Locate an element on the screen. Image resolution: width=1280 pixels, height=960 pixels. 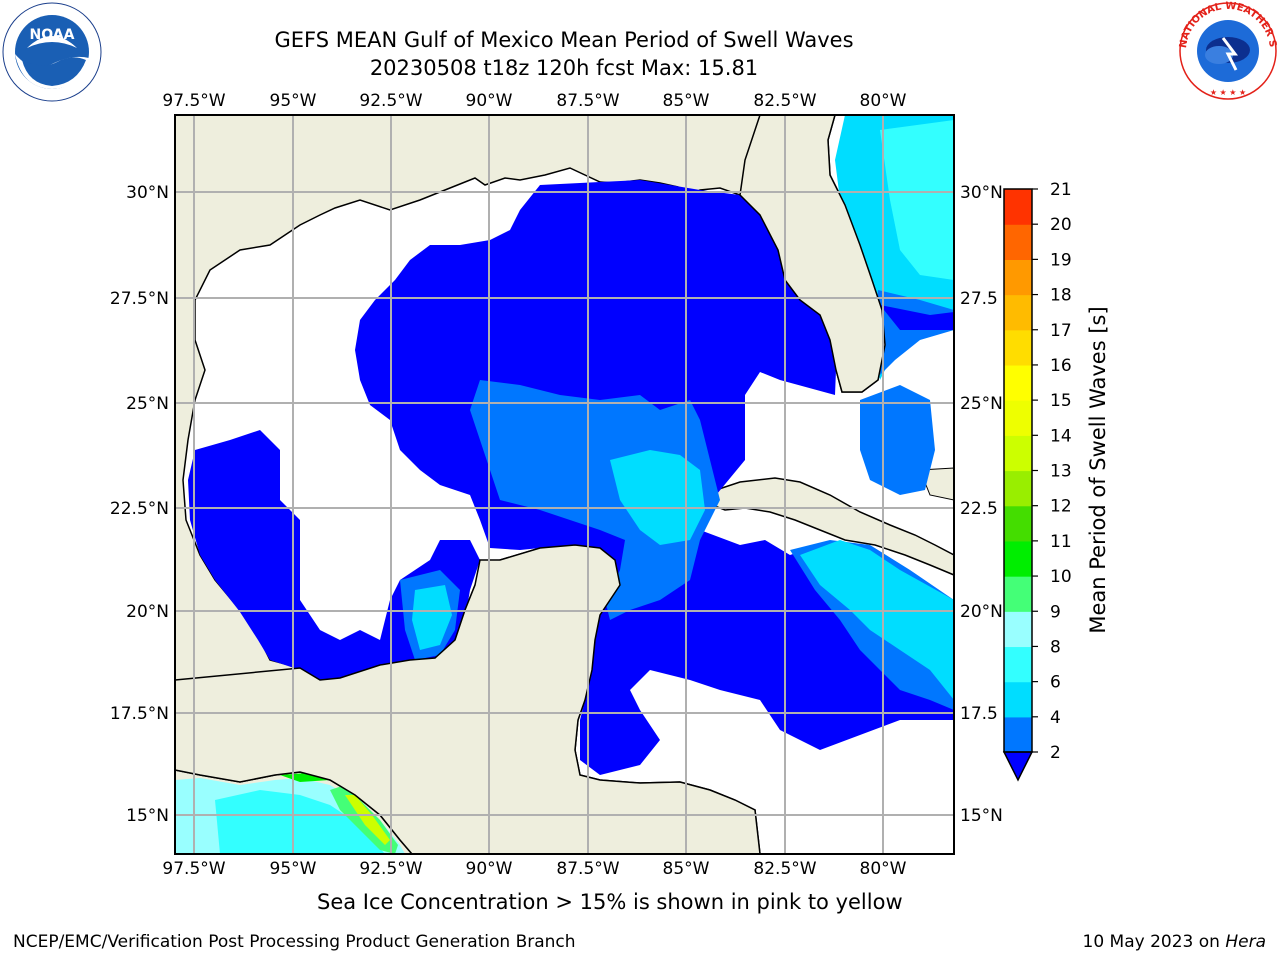
lat-label-left: 22.5°N is located at coordinates (139, 509).